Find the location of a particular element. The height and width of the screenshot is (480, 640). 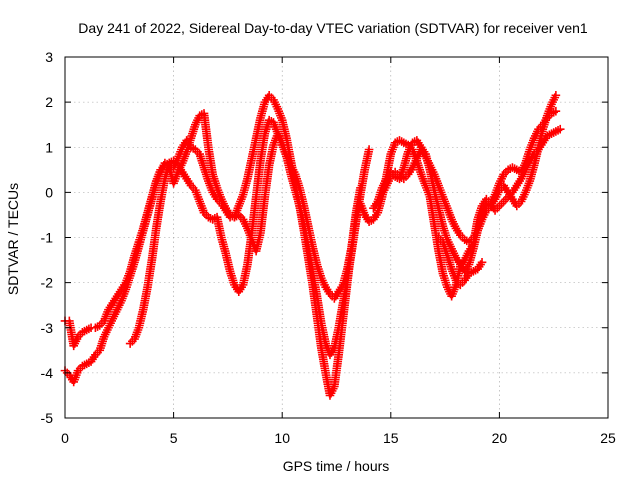

y-tick-label: -3 is located at coordinates (47, 328).